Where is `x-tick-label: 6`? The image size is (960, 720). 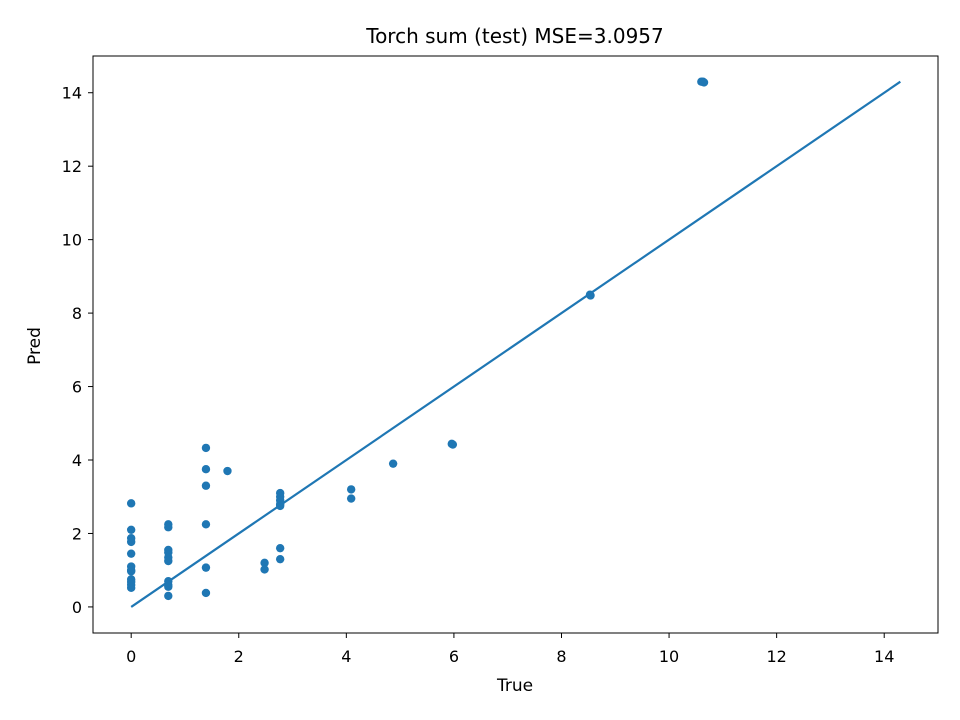
x-tick-label: 6 is located at coordinates (454, 656).